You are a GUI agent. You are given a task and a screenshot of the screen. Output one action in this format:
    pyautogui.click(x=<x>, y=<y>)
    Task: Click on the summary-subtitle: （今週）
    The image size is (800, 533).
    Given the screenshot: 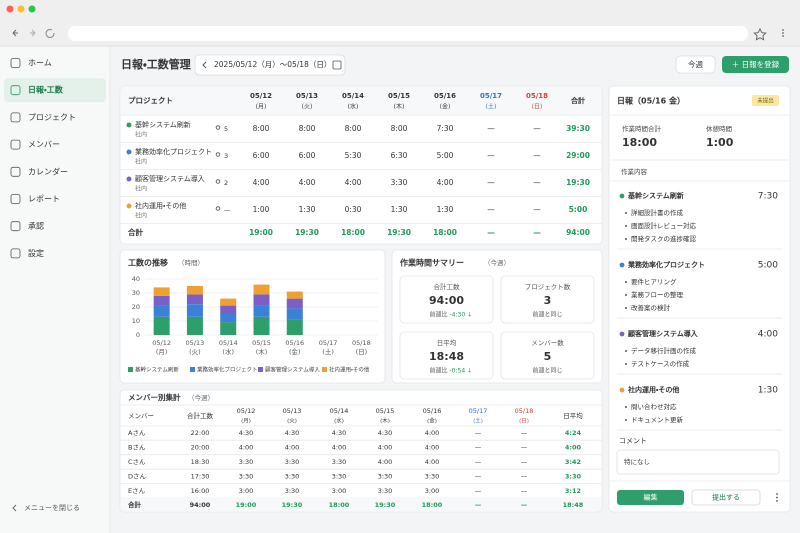 What is the action you would take?
    pyautogui.click(x=497, y=262)
    